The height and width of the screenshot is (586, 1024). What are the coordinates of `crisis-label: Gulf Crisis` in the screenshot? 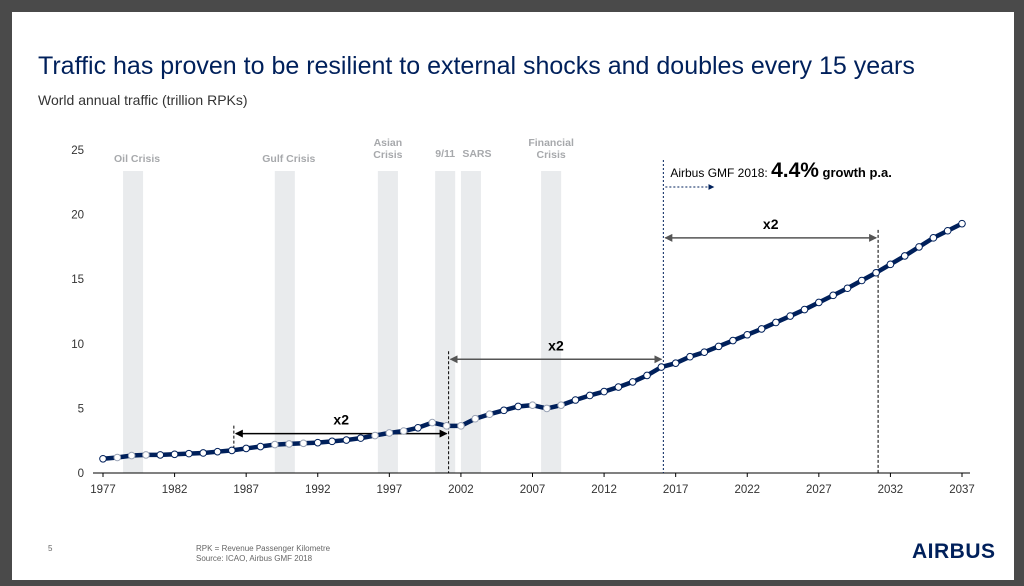 It's located at (288, 159).